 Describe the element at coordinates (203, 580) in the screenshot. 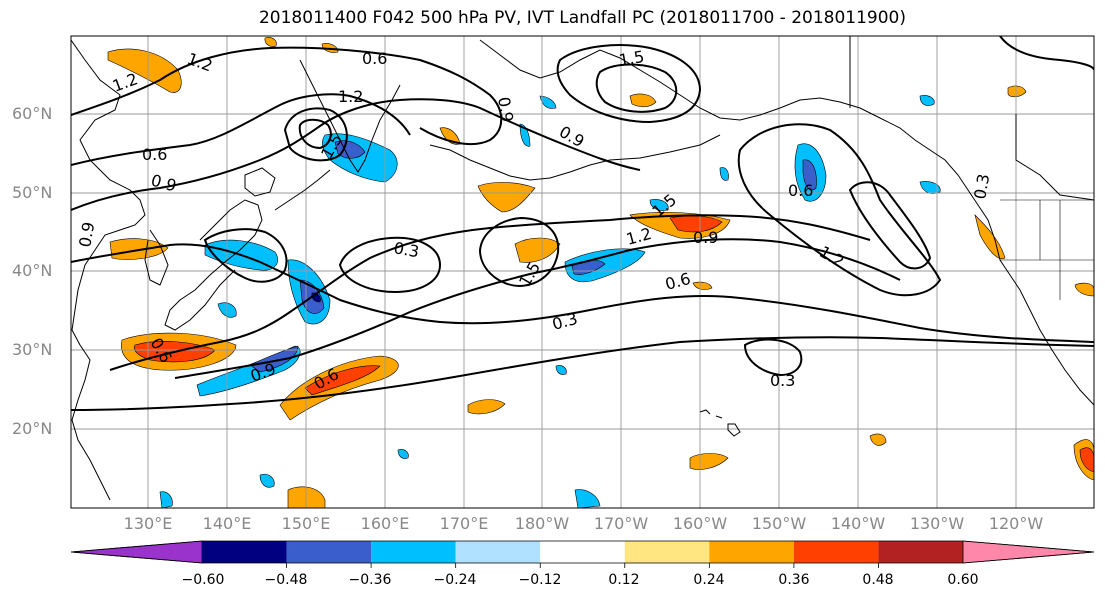

I see `colorbar-tick-label: −0.60` at that location.